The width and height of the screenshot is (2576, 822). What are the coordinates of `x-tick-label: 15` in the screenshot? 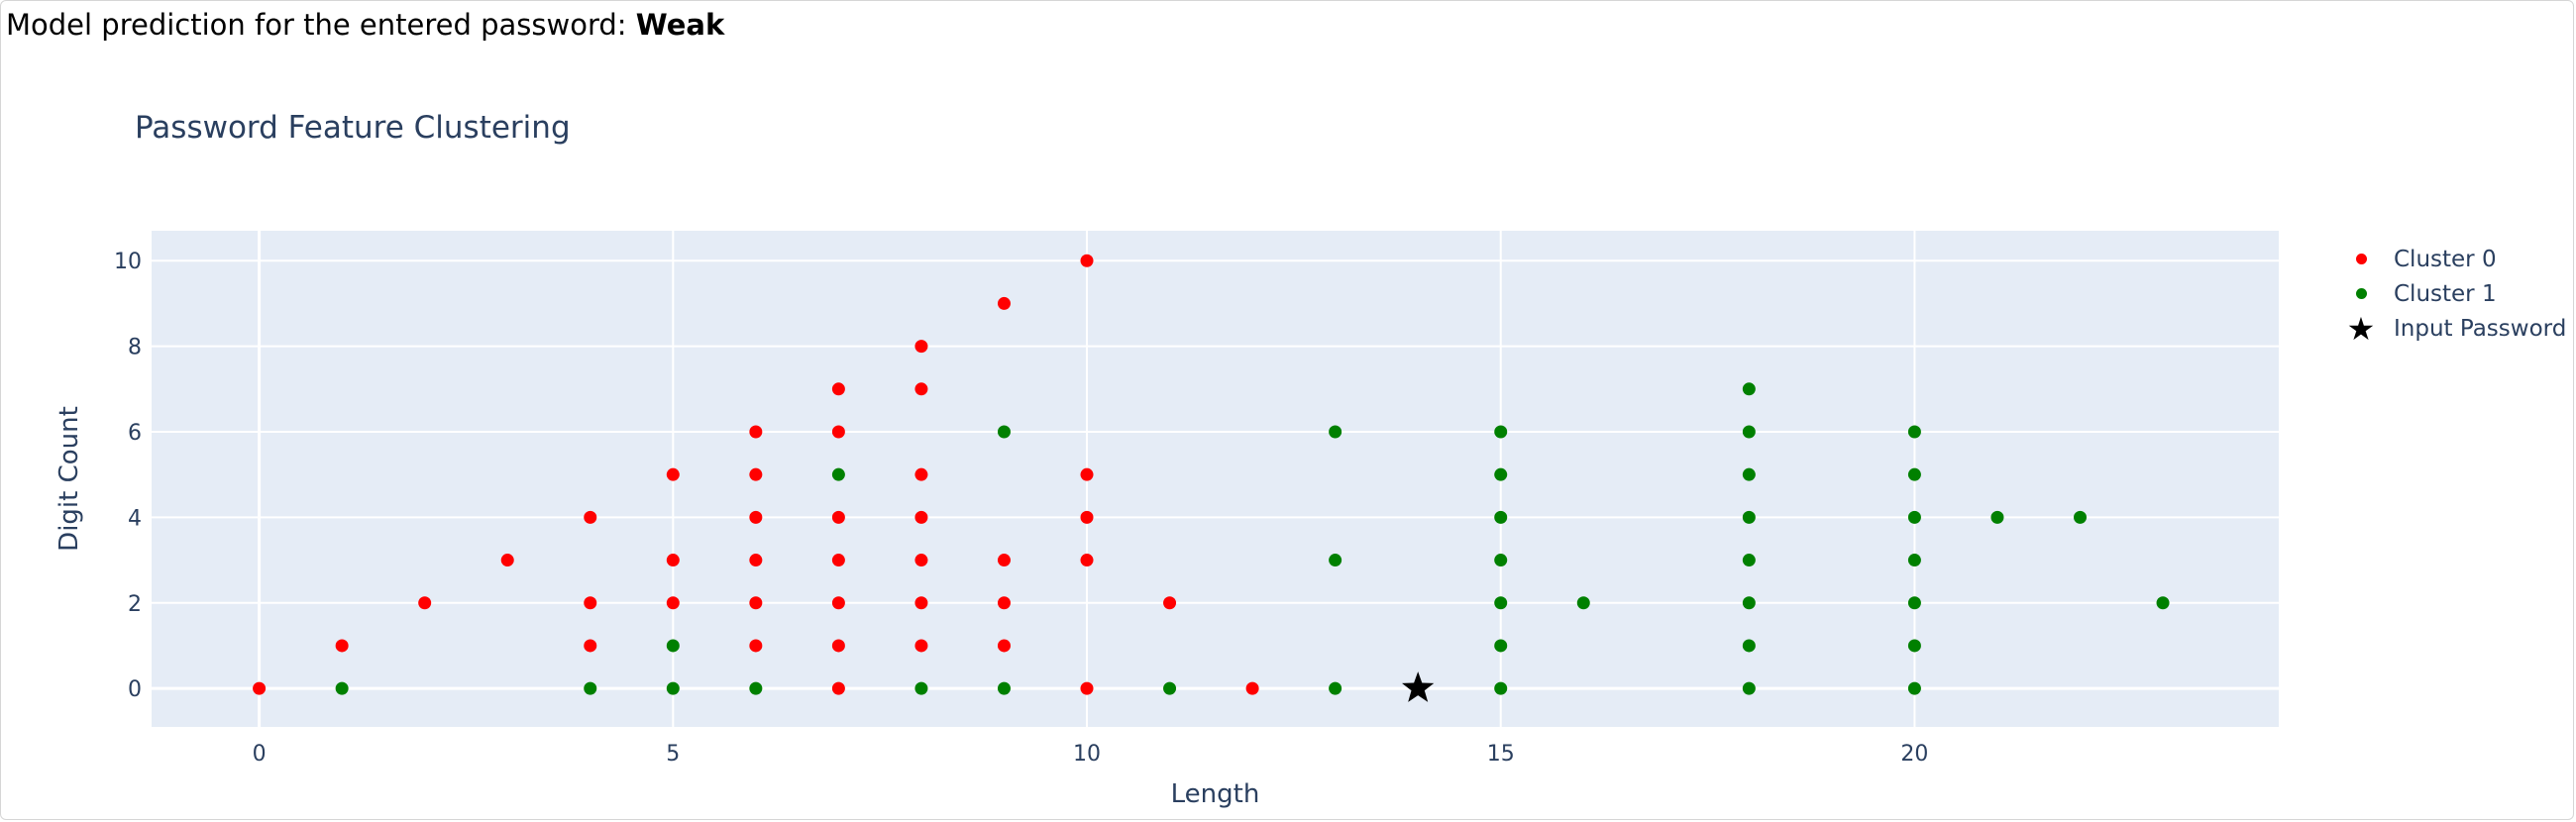 It's located at (1501, 754).